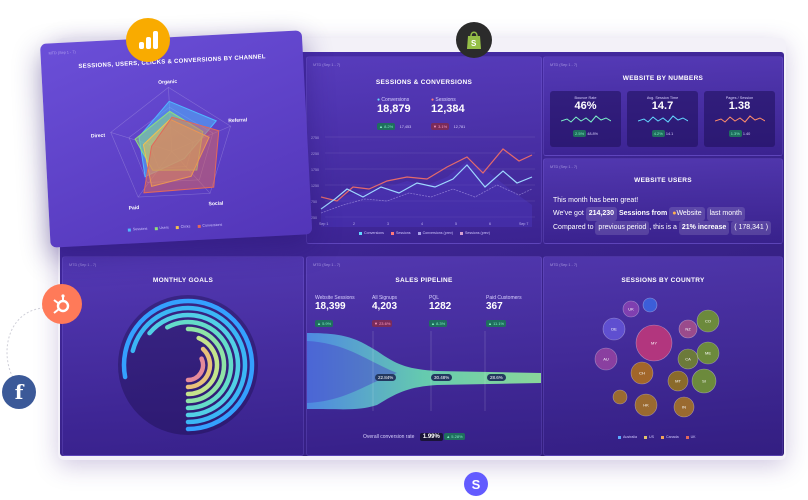 This screenshot has height=500, width=808. Describe the element at coordinates (393, 100) in the screenshot. I see `kpi-label: ● Conversions` at that location.